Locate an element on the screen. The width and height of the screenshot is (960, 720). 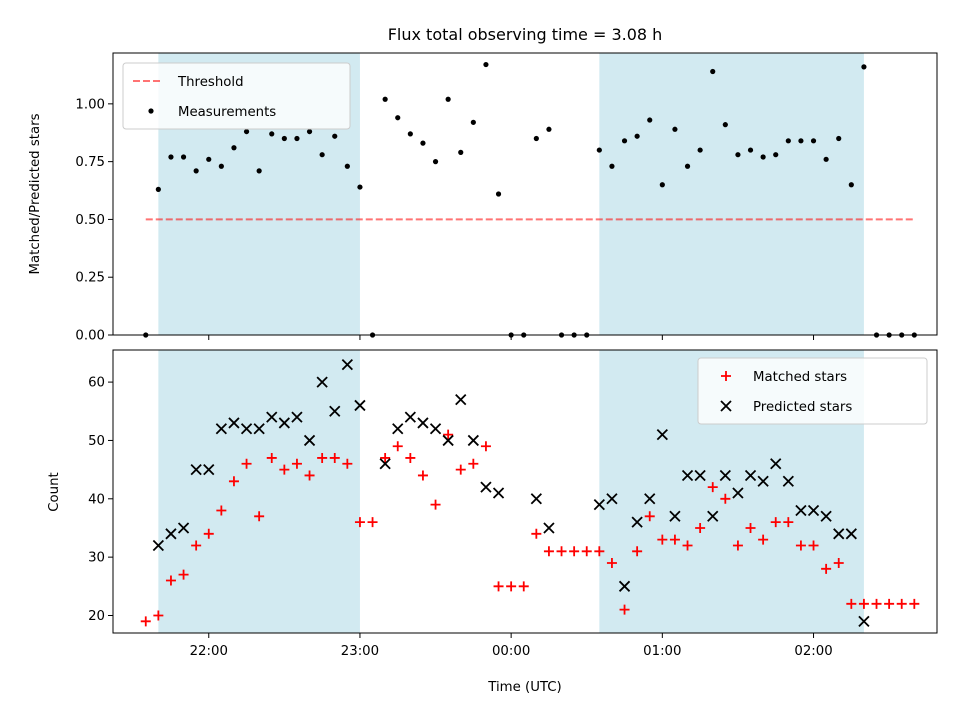
legend-label: Threshold is located at coordinates (210, 82).